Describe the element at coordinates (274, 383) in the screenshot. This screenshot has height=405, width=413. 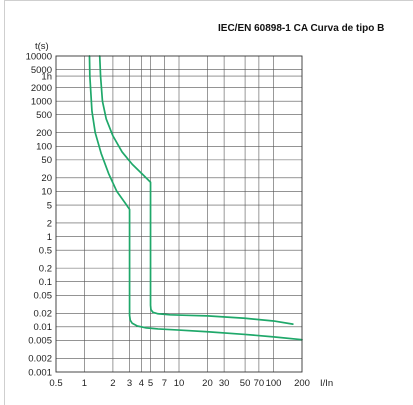
I see `x-tick-label: 100` at that location.